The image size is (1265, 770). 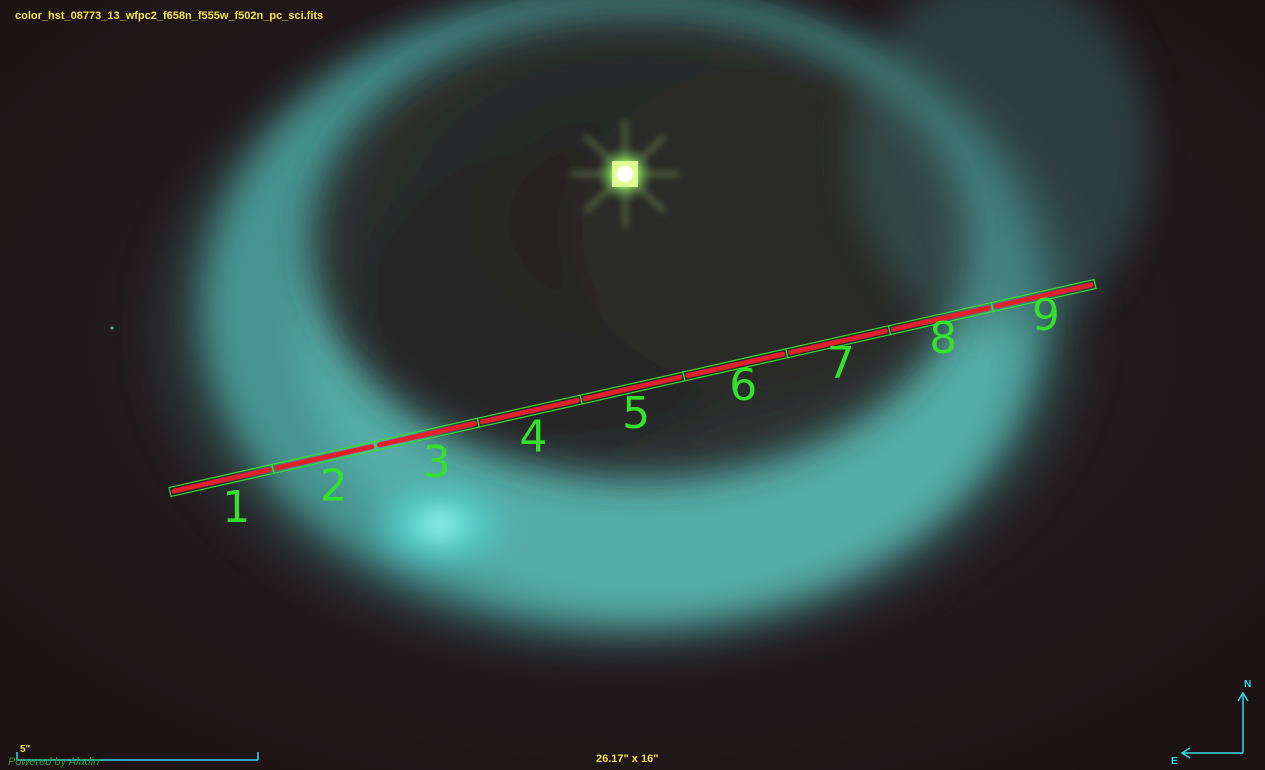 What do you see at coordinates (627, 759) in the screenshot?
I see `field-of-view-label: 26.17" x 16"` at bounding box center [627, 759].